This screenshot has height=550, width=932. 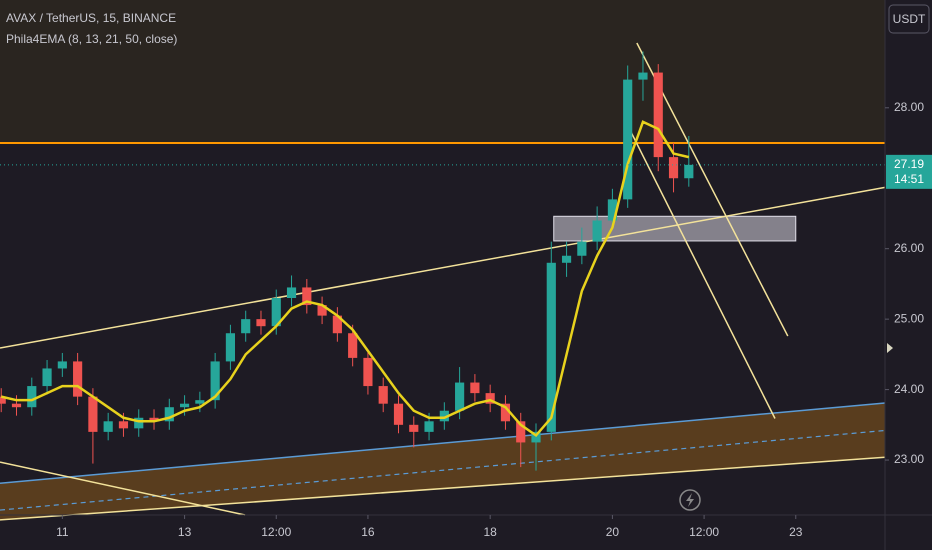 I want to click on price-label-box, so click(x=909, y=171).